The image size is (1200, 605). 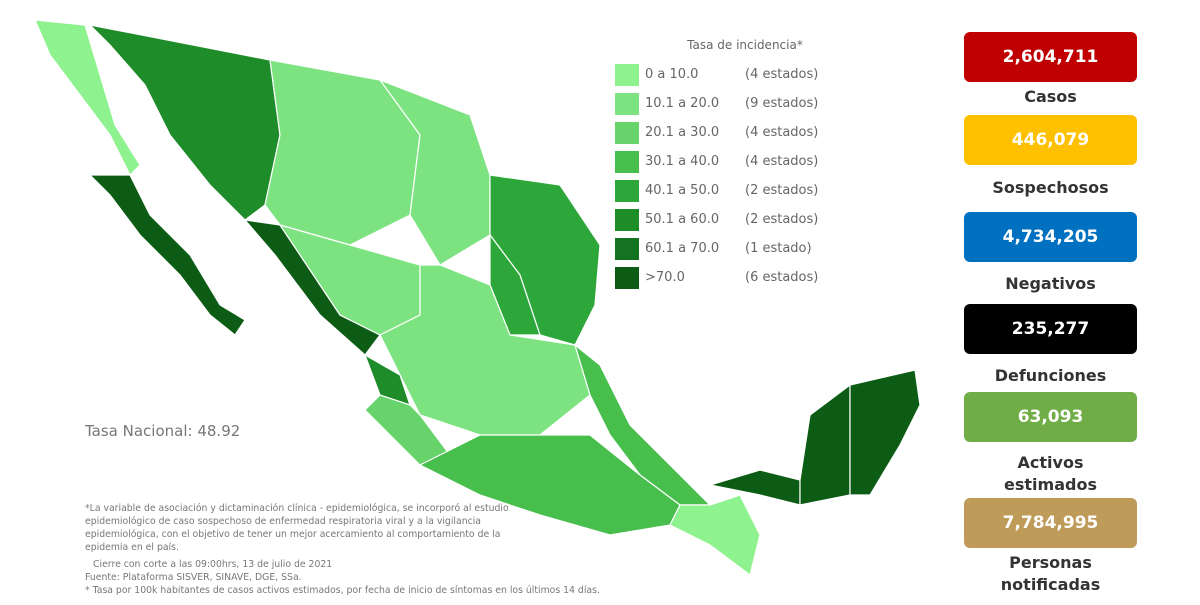 What do you see at coordinates (735, 103) in the screenshot?
I see `legend-item: 10.1 a 20.0 (9 estados)` at bounding box center [735, 103].